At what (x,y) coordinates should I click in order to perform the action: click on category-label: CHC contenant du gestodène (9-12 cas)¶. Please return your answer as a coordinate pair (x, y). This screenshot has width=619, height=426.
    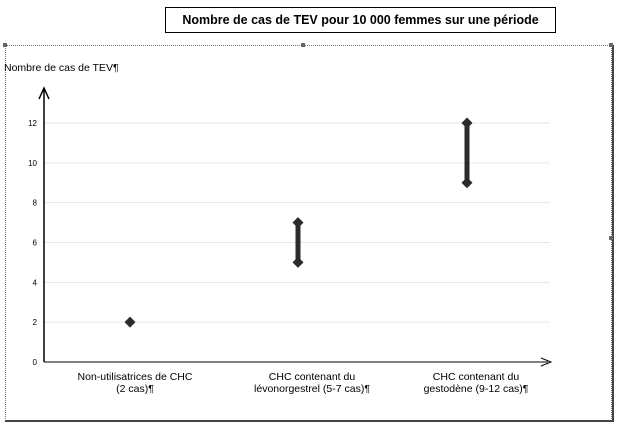
    Looking at the image, I should click on (476, 383).